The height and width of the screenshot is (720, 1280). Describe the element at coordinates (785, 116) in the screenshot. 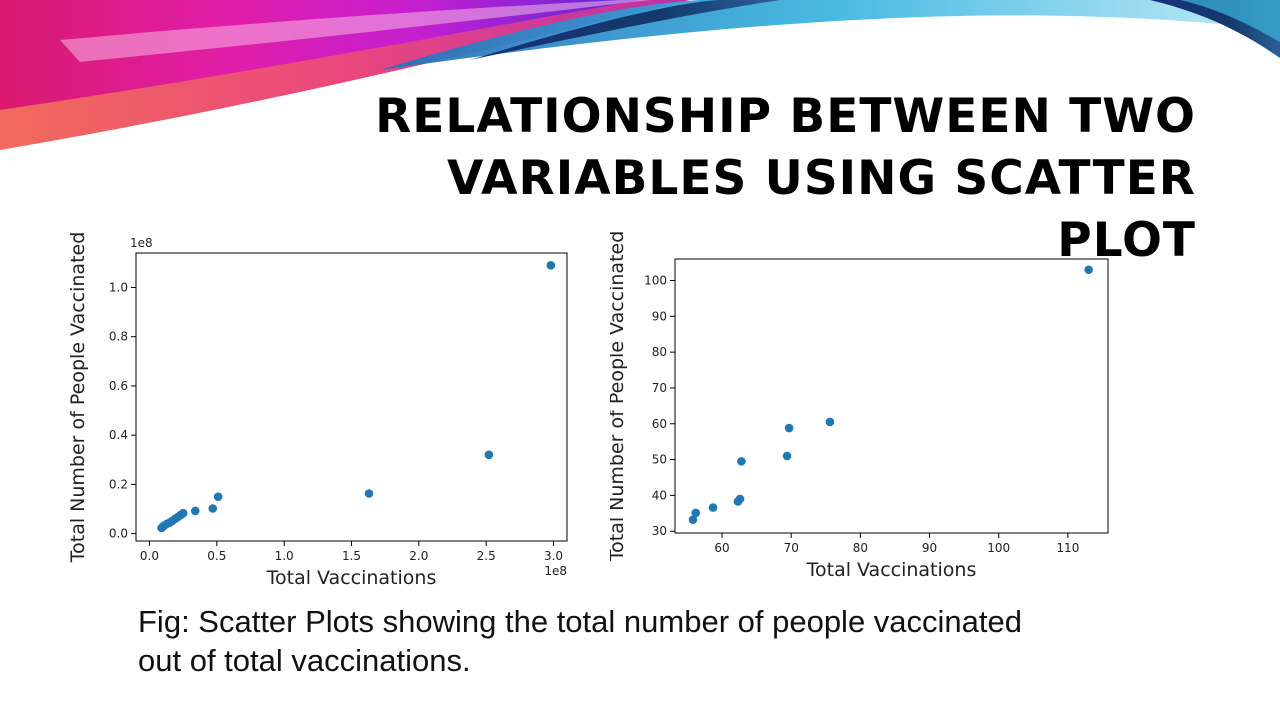

I see `slide-title-line-1: RELATIONSHIP BETWEEN TWO` at that location.